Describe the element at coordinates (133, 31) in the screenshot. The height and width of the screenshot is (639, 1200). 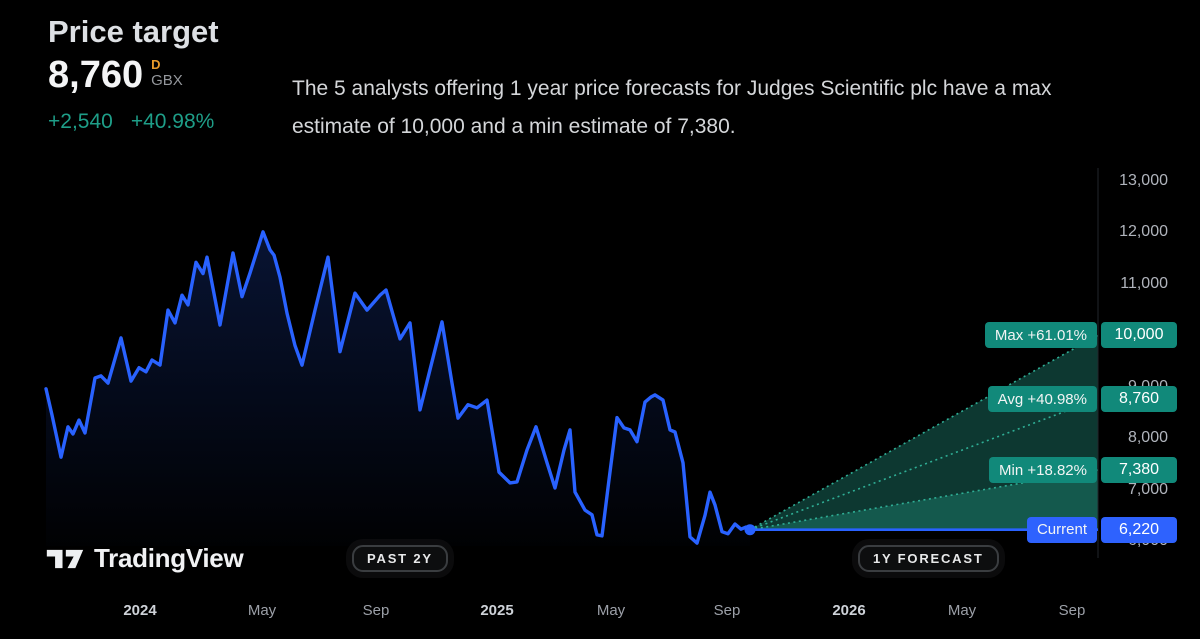
I see `page-title: Price target` at that location.